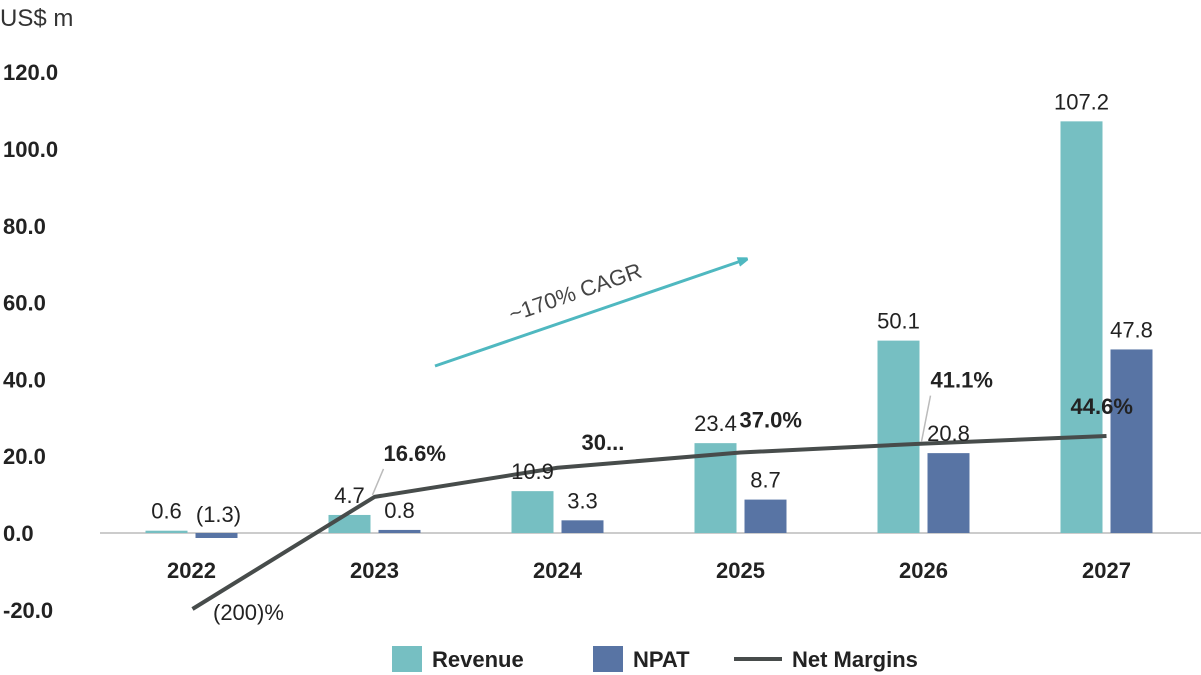 This screenshot has height=675, width=1201. I want to click on y-tick-label: 120.0, so click(30, 72).